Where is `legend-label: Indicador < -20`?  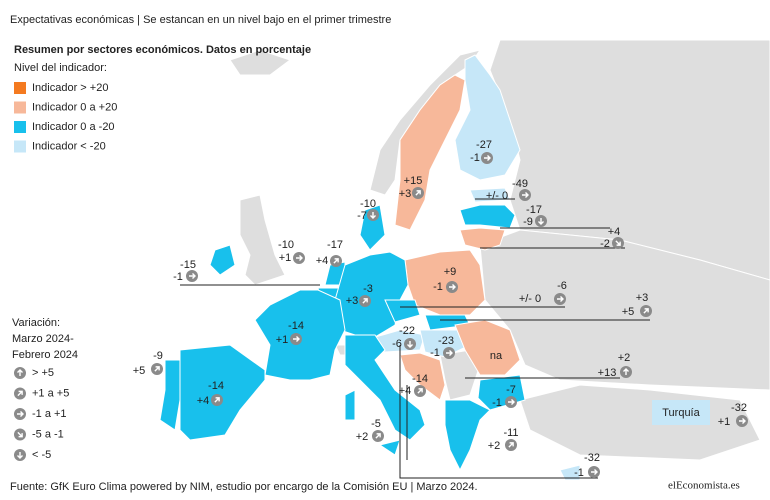 legend-label: Indicador < -20 is located at coordinates (69, 146).